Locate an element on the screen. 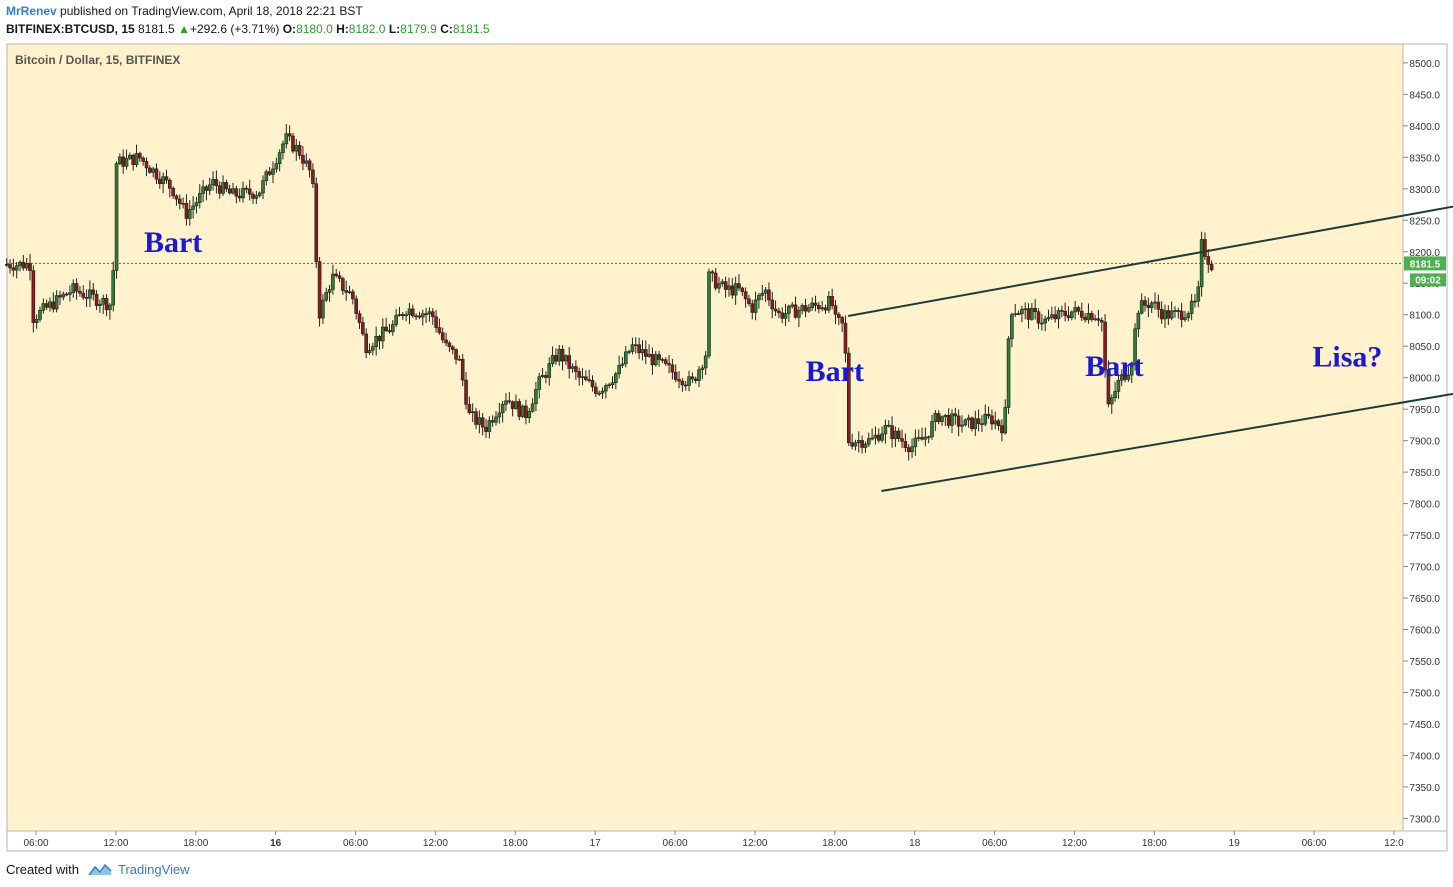  close-label: C: is located at coordinates (446, 29).